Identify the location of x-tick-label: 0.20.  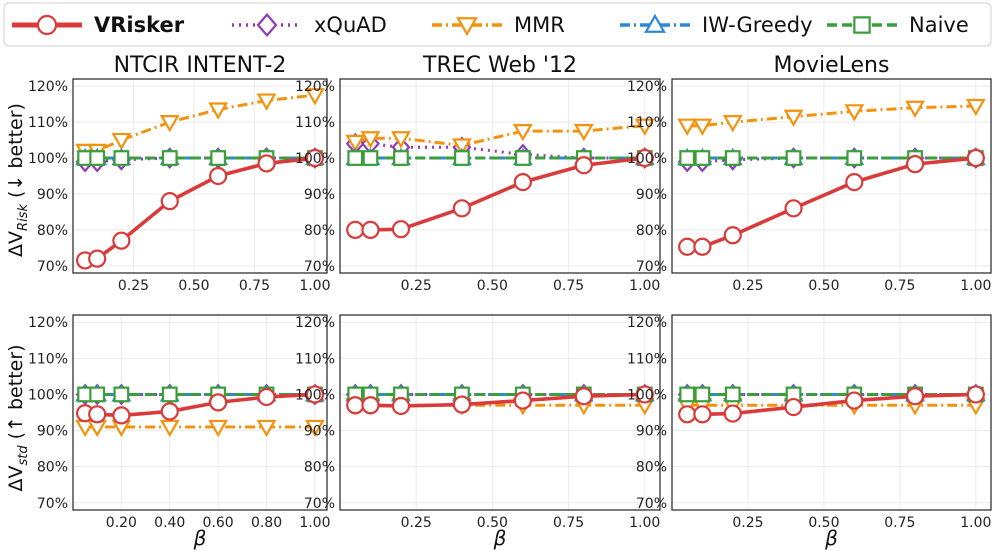
(121, 523).